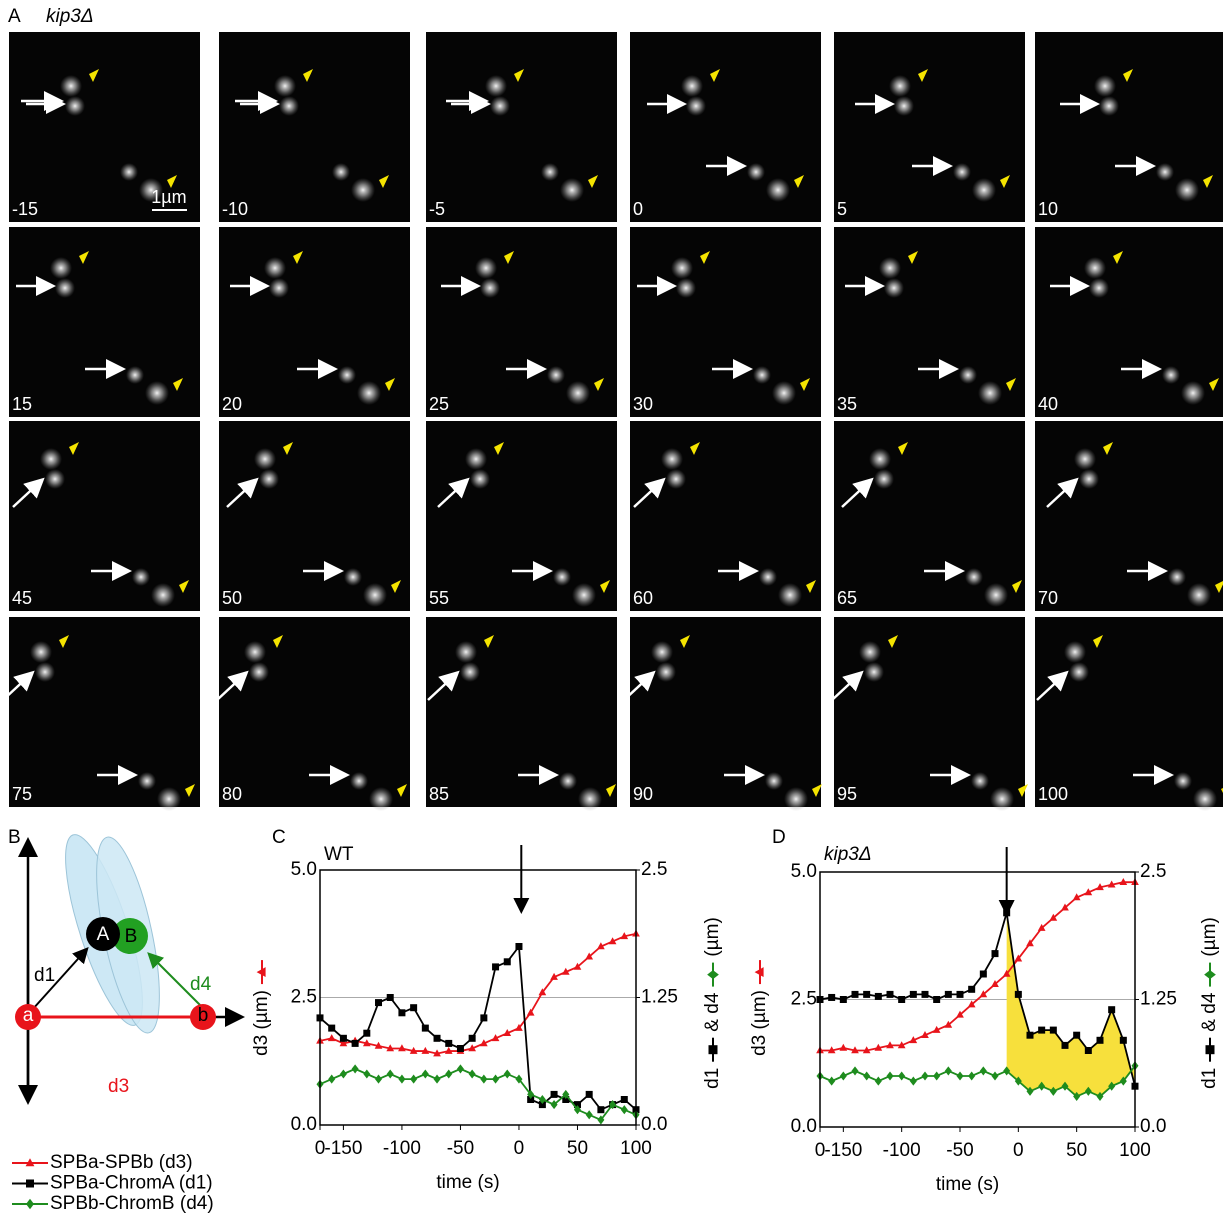  What do you see at coordinates (643, 794) in the screenshot?
I see `time-label: 90` at bounding box center [643, 794].